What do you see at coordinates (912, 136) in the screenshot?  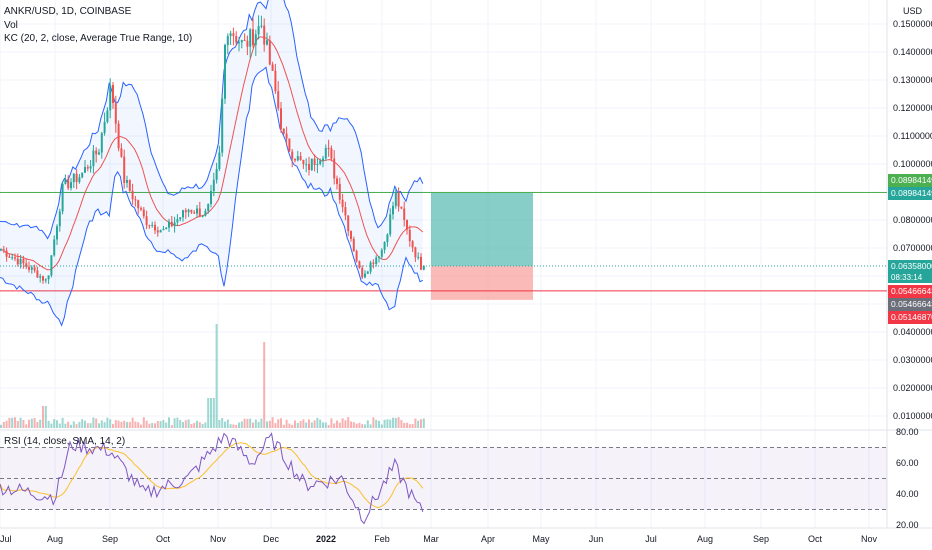 I see `price-tick-label: 0.11000000` at bounding box center [912, 136].